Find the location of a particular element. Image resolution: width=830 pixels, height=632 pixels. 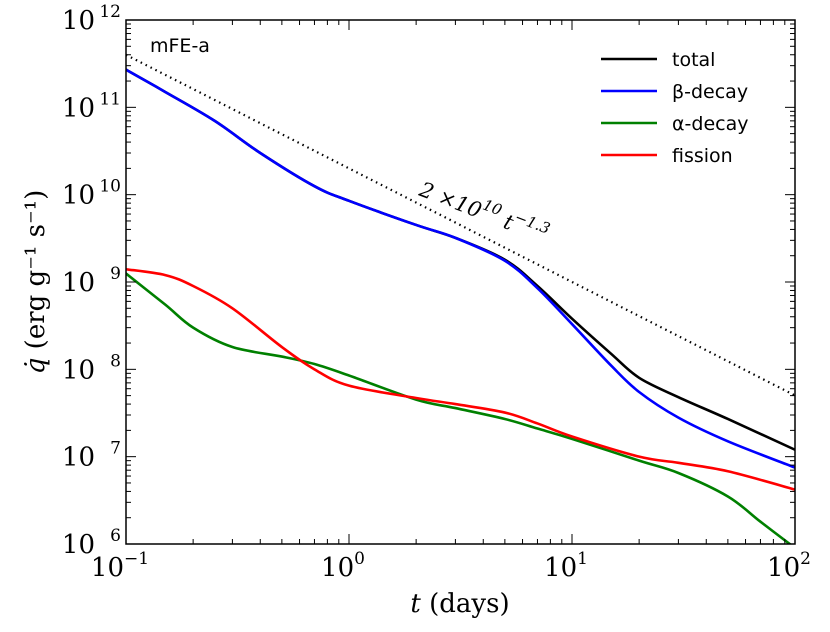

y-tick-label: 10 6 is located at coordinates (91, 543).